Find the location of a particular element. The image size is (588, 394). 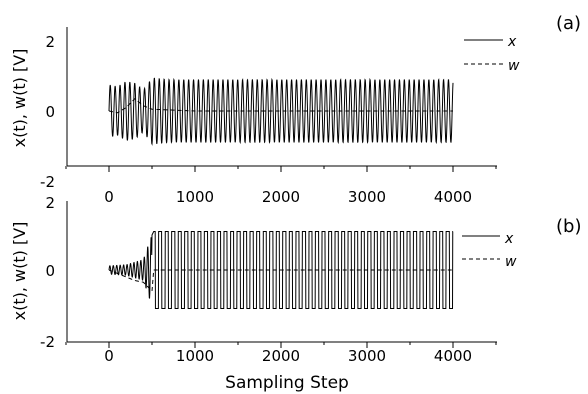

y-axis-label-a: x(t), w(t) [V] is located at coordinates (19, 98).